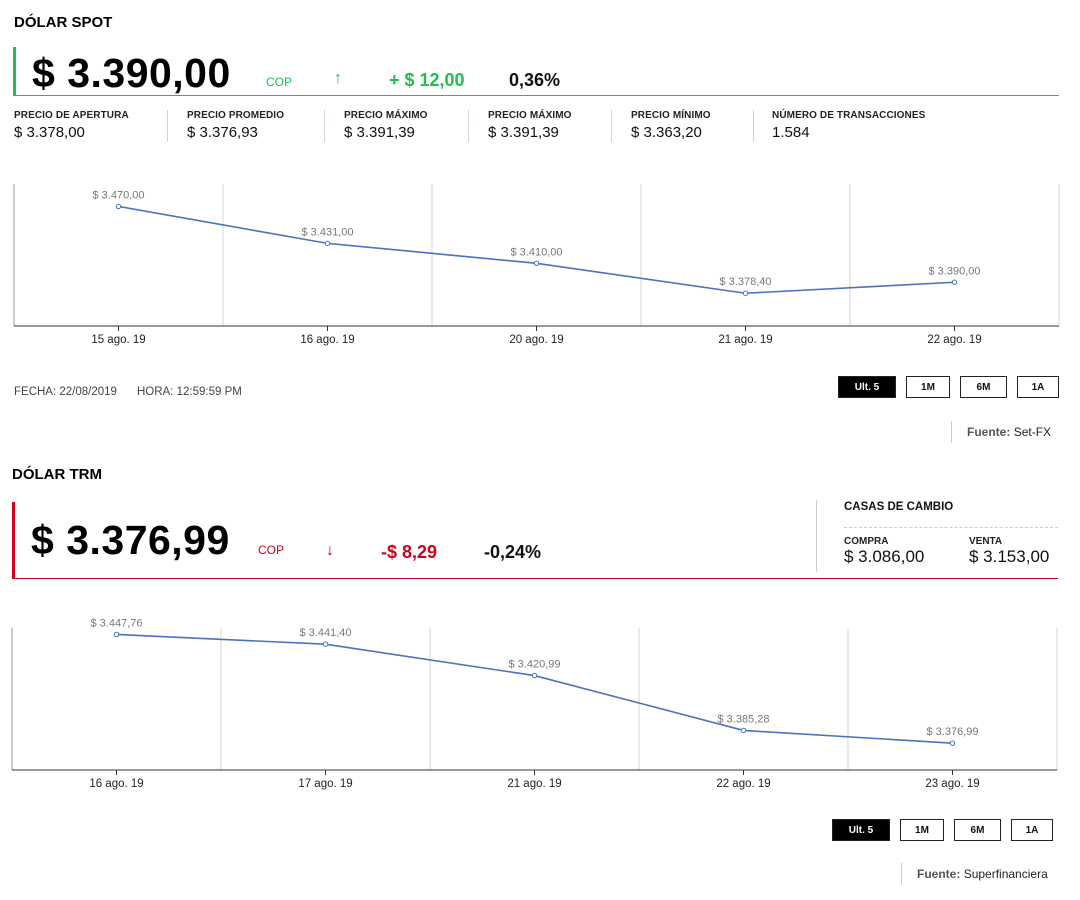 The height and width of the screenshot is (900, 1080). Describe the element at coordinates (866, 541) in the screenshot. I see `casas-compra-label: COMPRA` at that location.